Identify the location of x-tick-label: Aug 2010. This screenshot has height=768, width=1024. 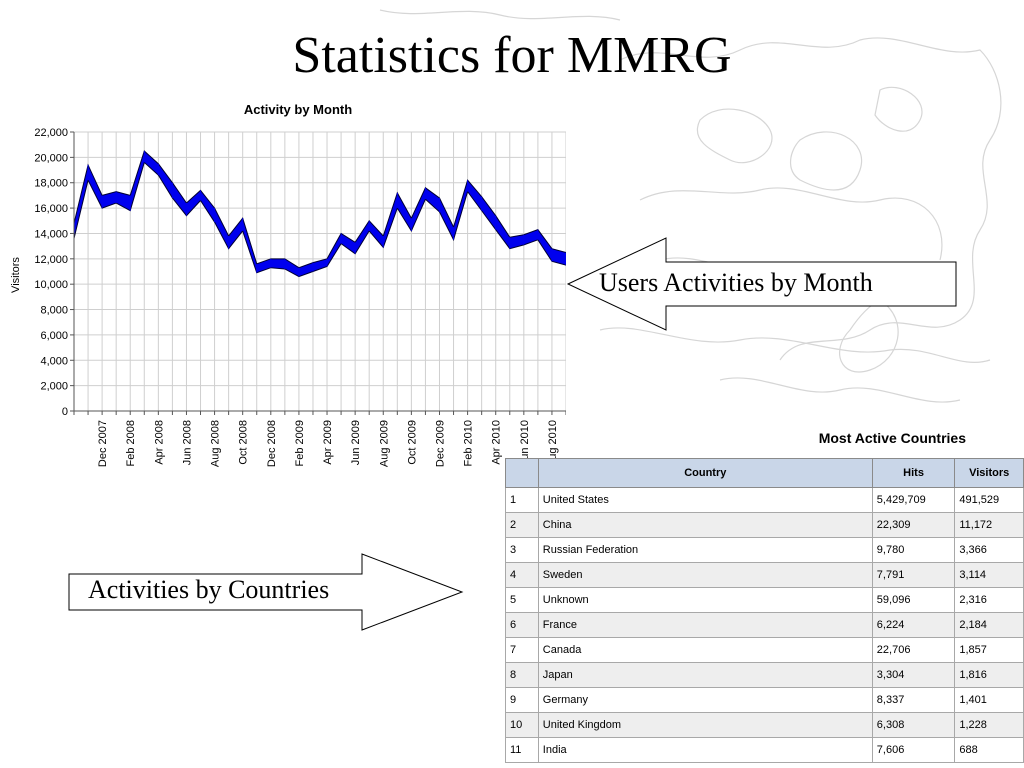
(553, 443).